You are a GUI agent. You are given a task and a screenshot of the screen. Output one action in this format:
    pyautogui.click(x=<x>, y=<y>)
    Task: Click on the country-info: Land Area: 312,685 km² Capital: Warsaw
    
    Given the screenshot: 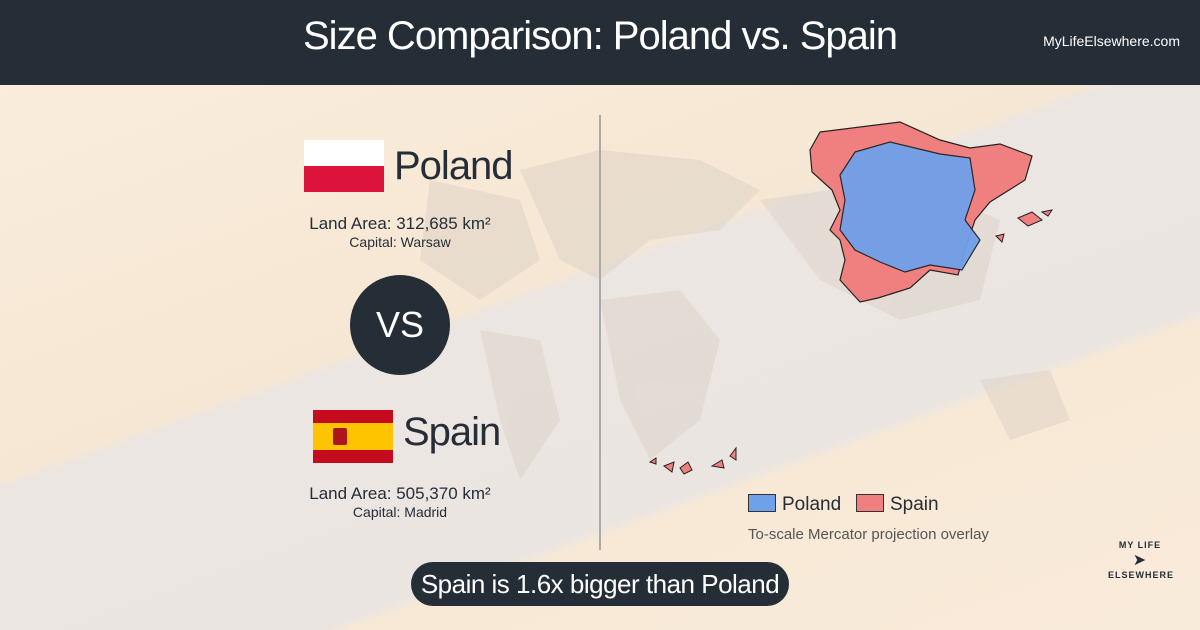 What is the action you would take?
    pyautogui.click(x=400, y=232)
    